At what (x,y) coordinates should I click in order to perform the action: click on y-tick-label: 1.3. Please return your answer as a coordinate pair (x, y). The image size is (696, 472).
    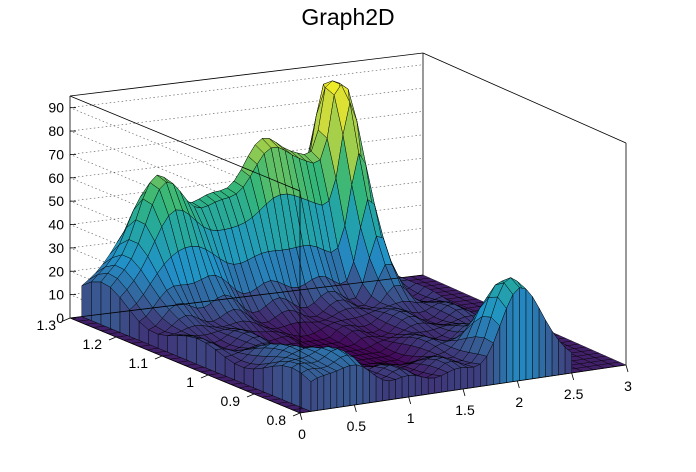
    Looking at the image, I should click on (47, 325).